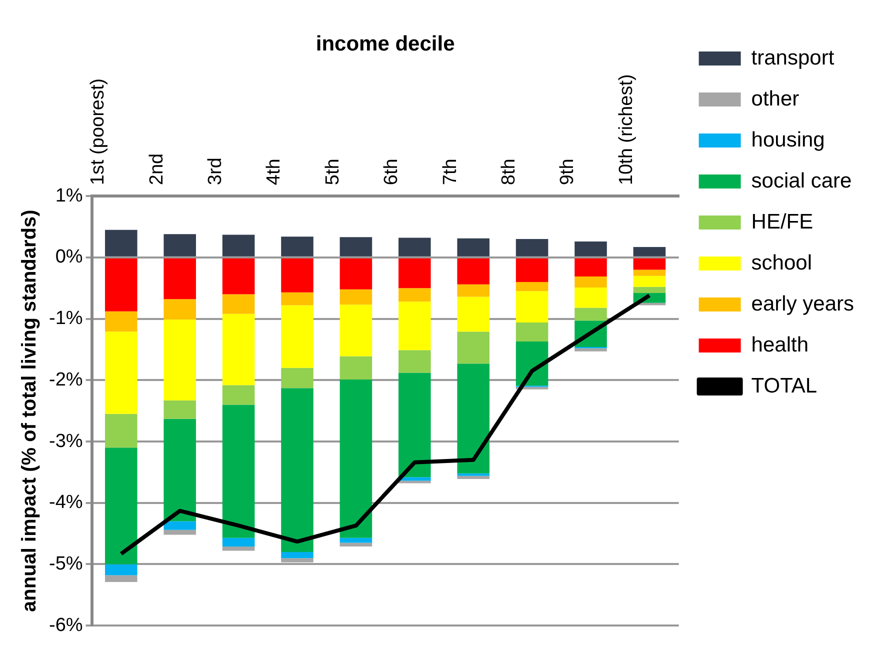 The height and width of the screenshot is (648, 882). What do you see at coordinates (775, 98) in the screenshot?
I see `legend-label: other` at bounding box center [775, 98].